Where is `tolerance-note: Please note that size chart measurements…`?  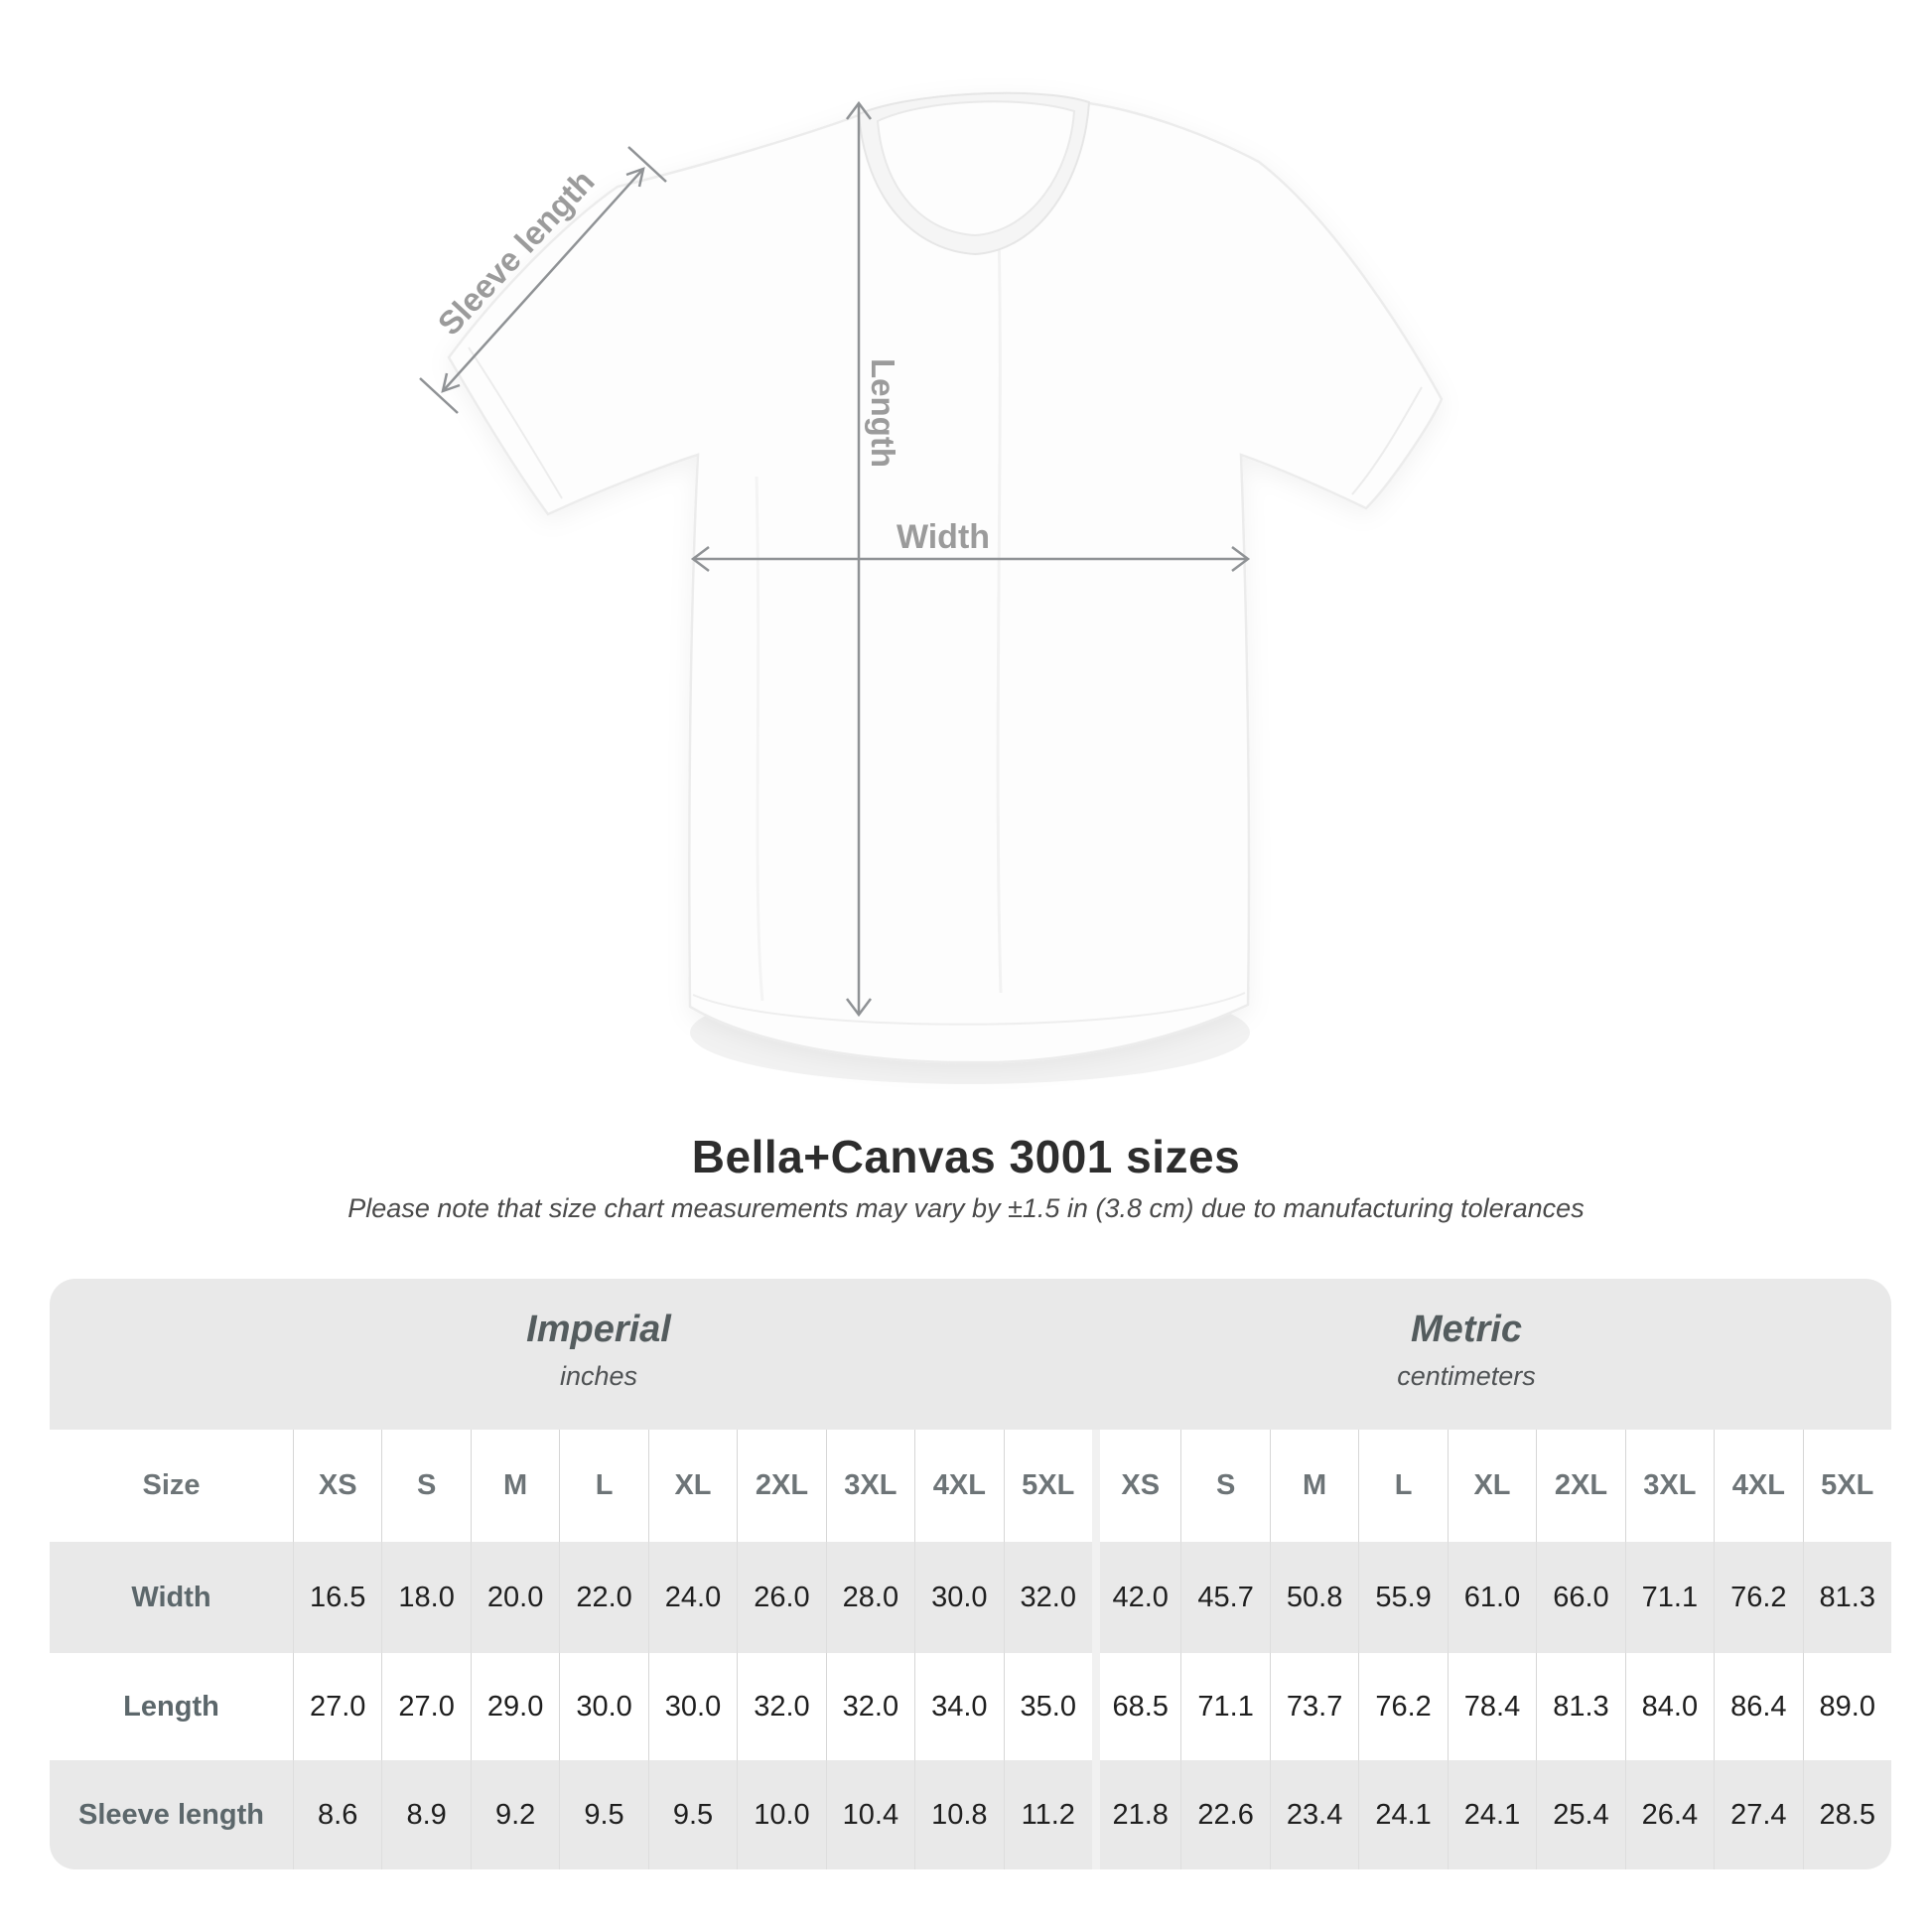
tolerance-note: Please note that size chart measurements… is located at coordinates (966, 1208).